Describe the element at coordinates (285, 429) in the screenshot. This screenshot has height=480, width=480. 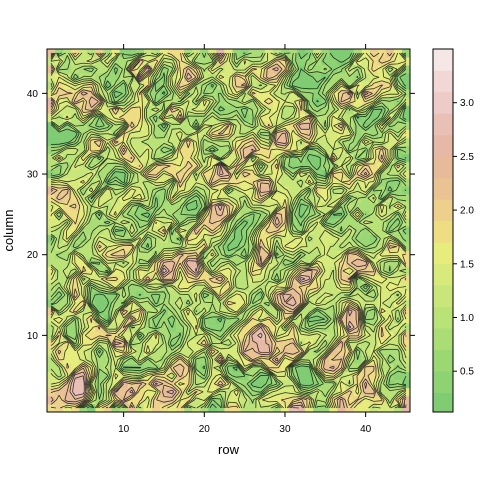
I see `x-tick-label: 30` at that location.